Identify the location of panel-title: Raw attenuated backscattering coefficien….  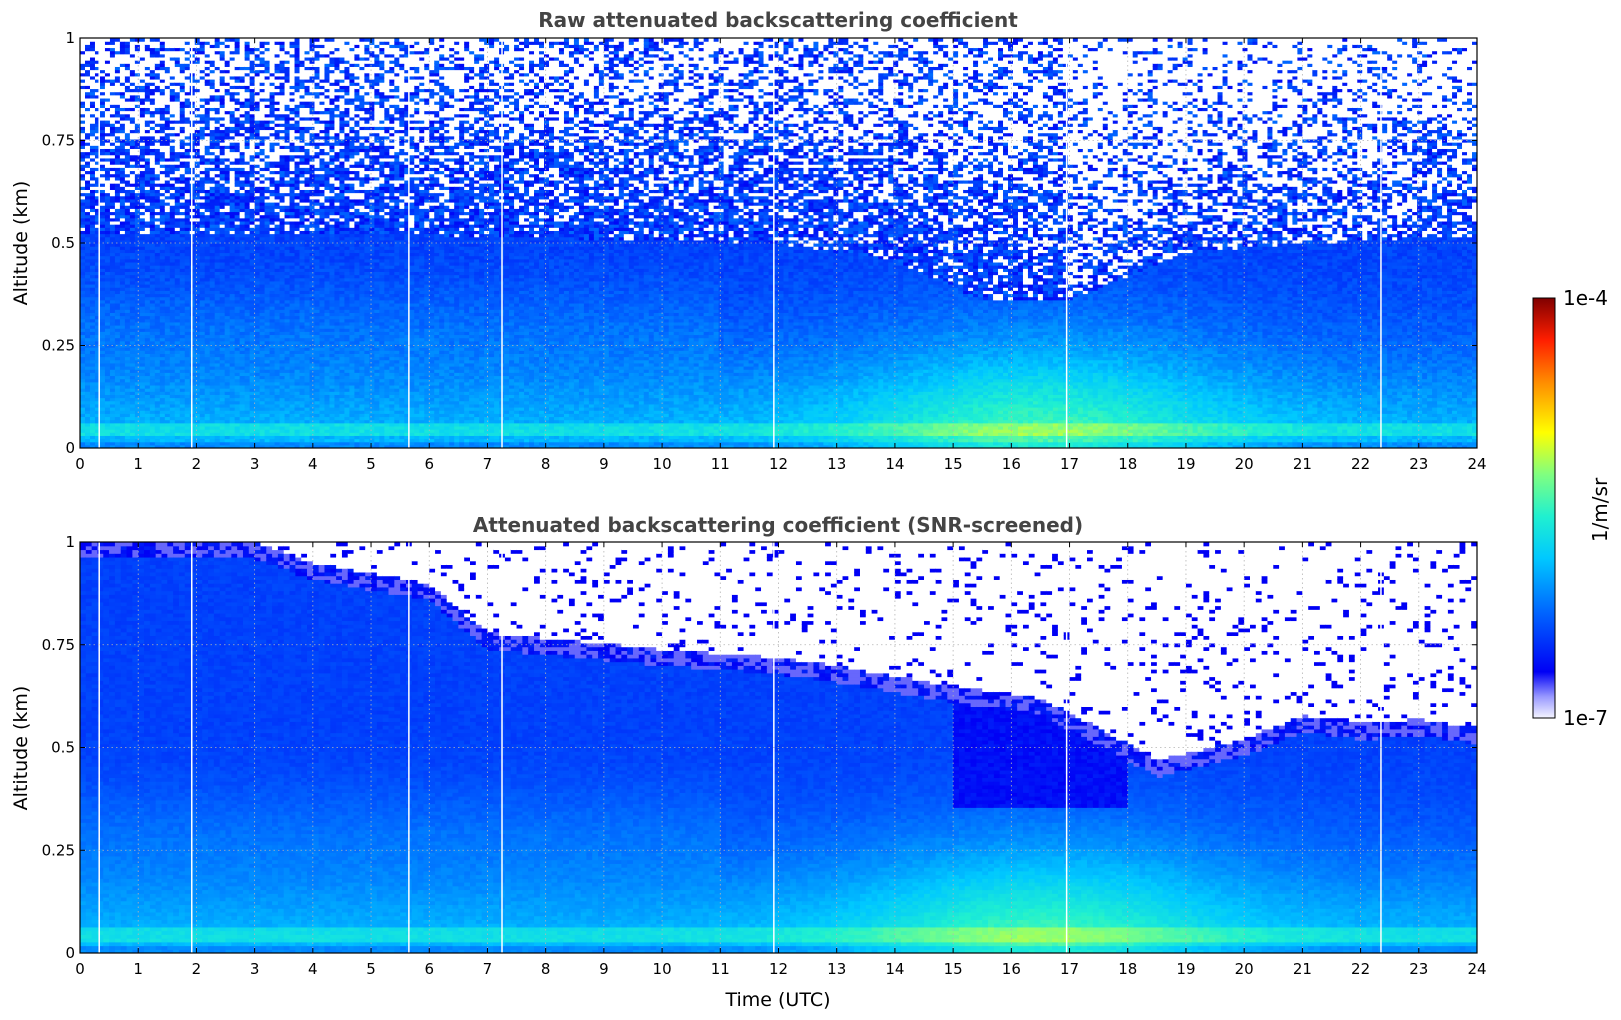
(778, 20).